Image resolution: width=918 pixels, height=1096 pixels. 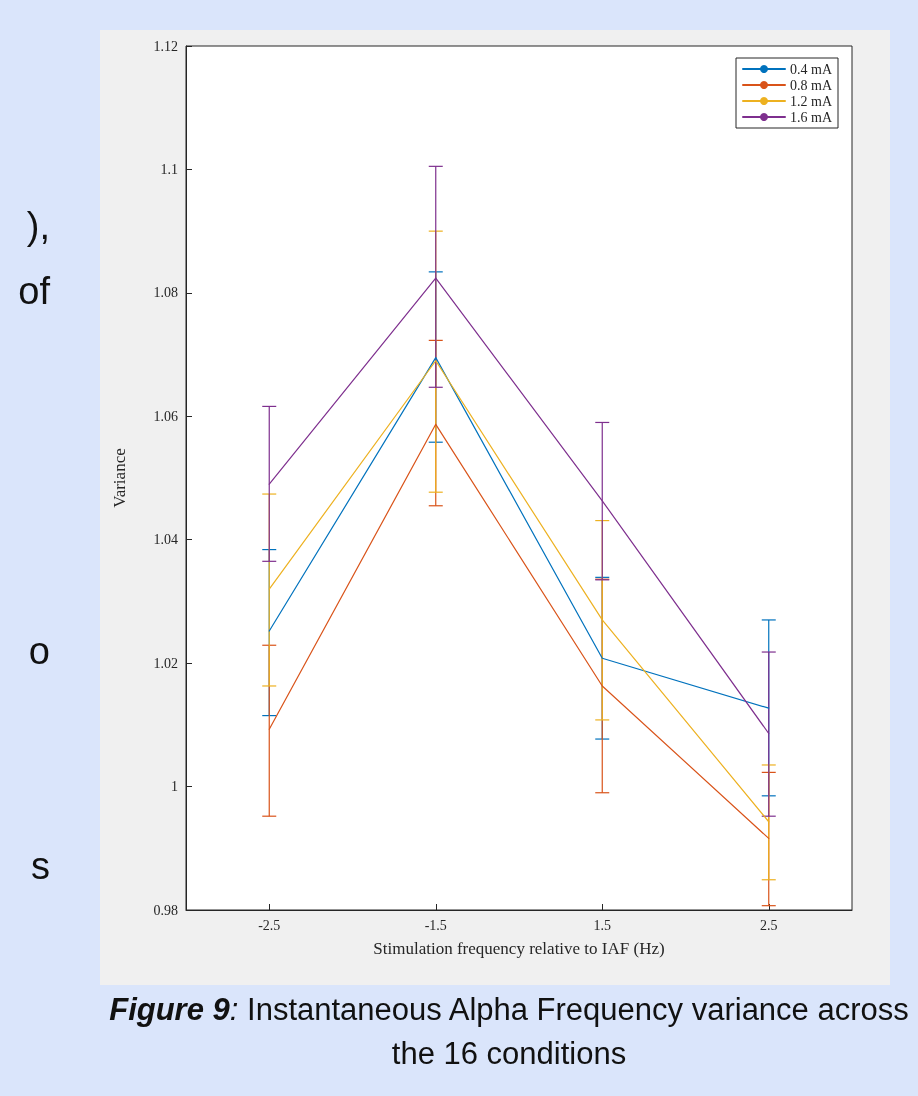 I want to click on legend-label: 0.4 mA, so click(x=811, y=69).